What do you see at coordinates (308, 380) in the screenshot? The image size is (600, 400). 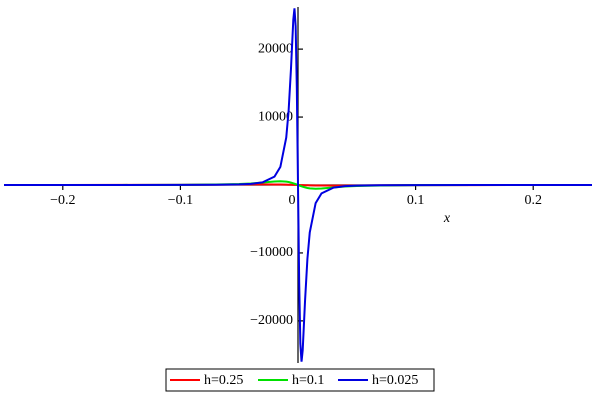 I see `legend-label: h=0.1` at bounding box center [308, 380].